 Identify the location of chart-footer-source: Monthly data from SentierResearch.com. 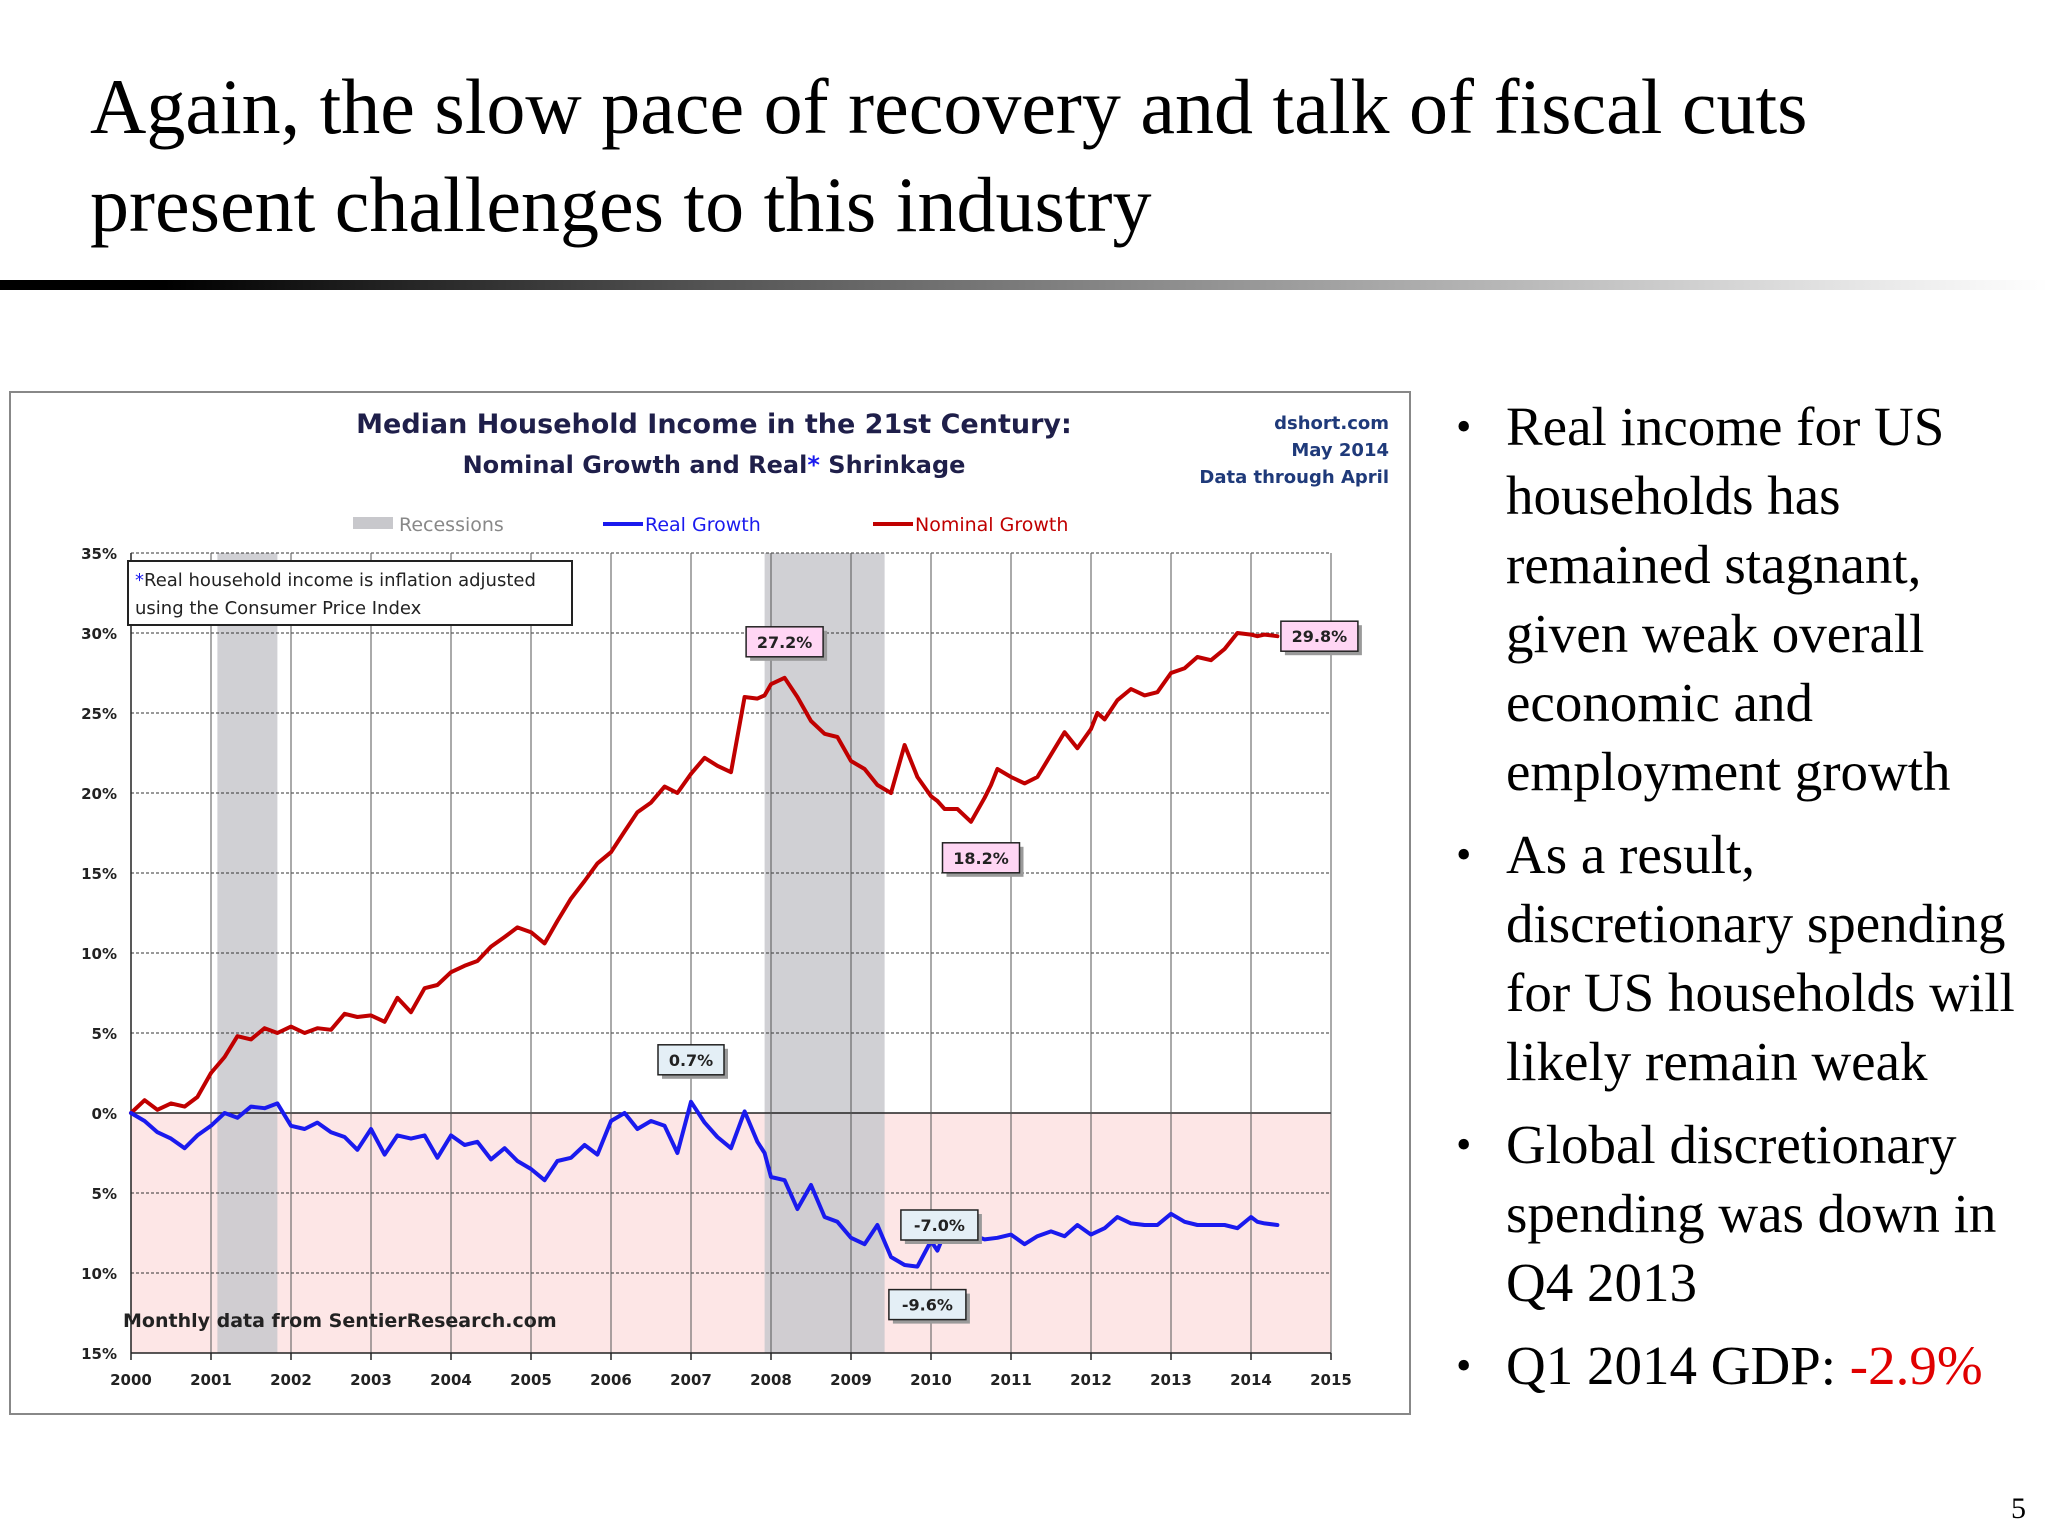
(340, 1321).